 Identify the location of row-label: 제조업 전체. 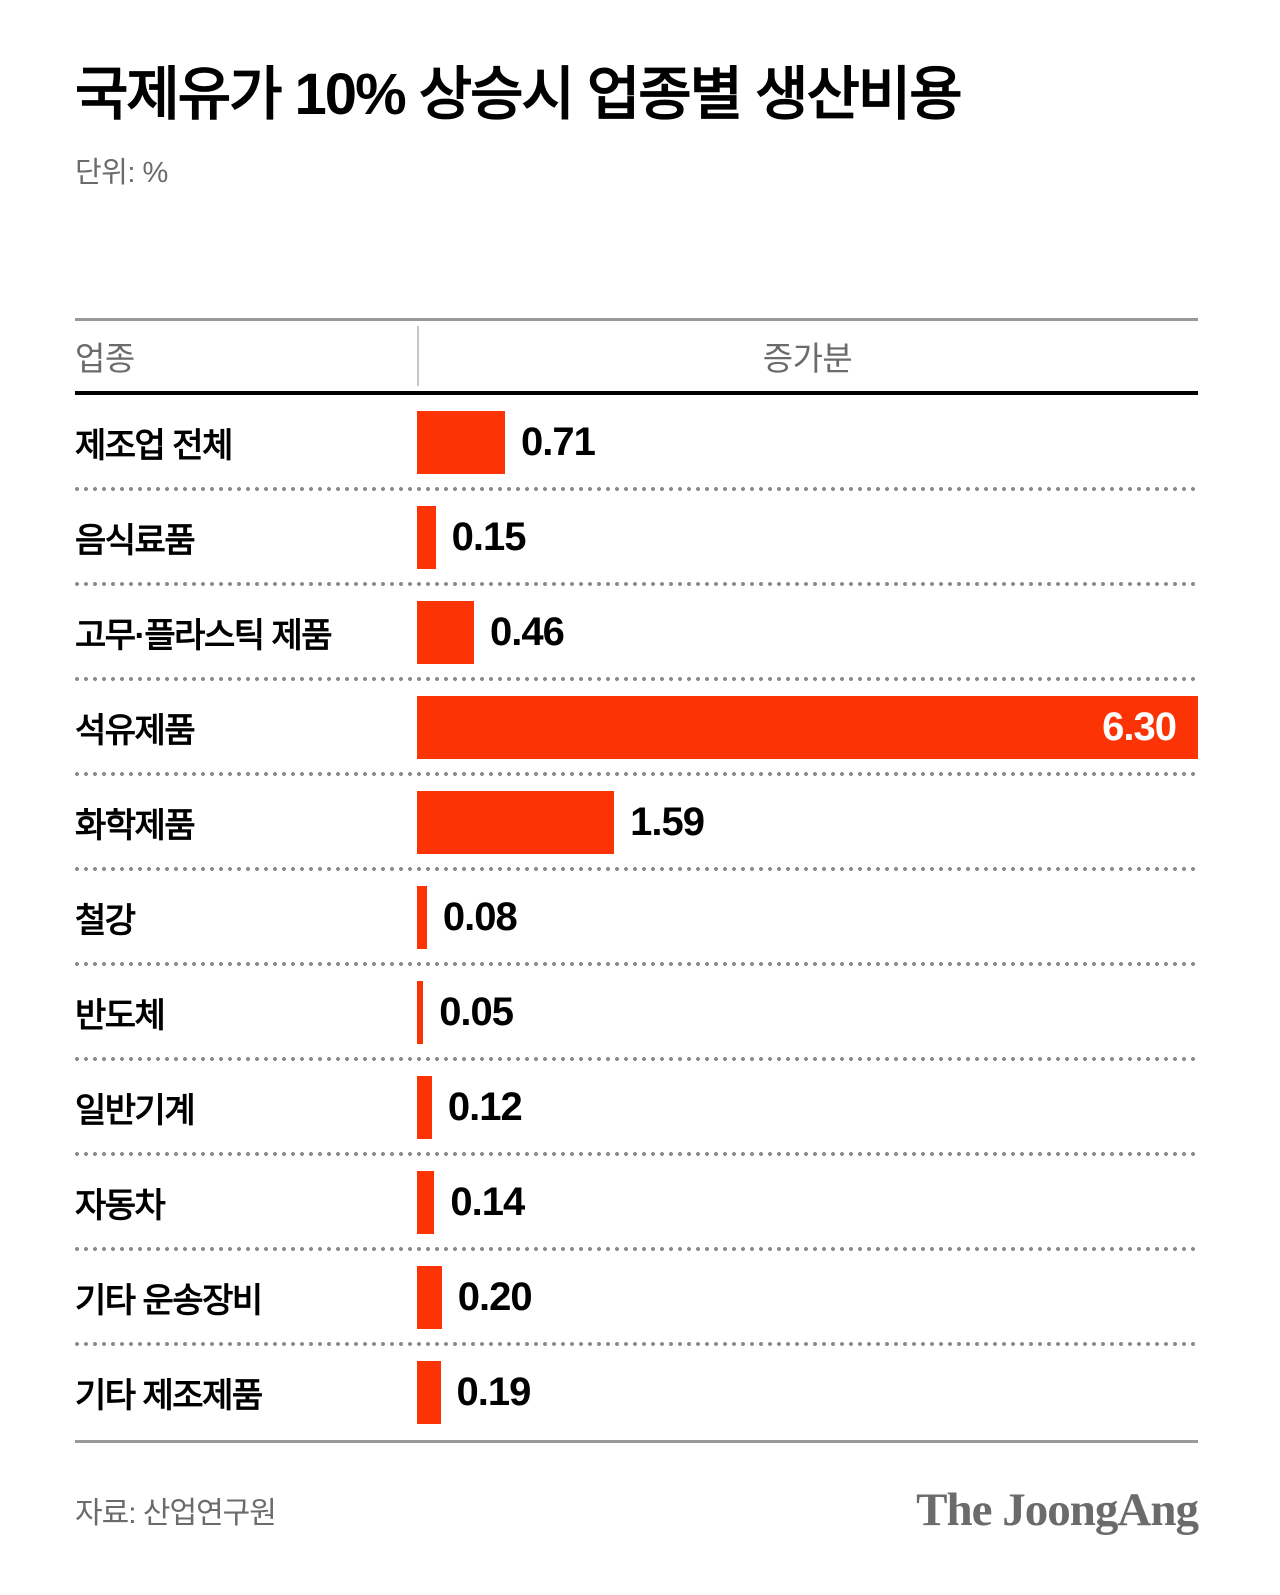
(154, 445).